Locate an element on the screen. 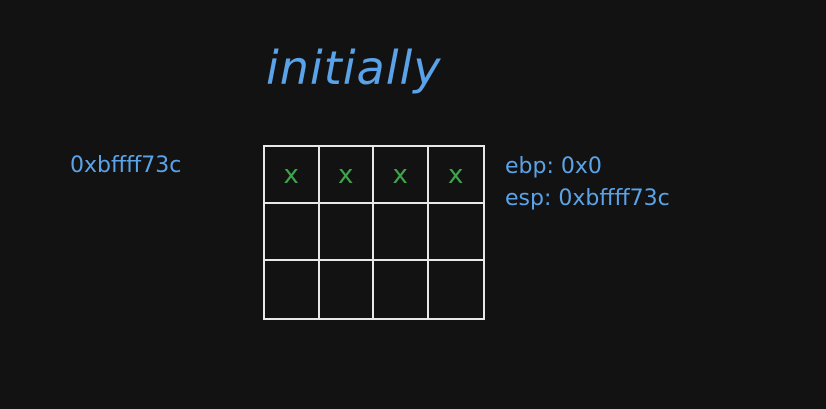 The height and width of the screenshot is (409, 826). ebp-register-label: ebp: 0x0 is located at coordinates (553, 166).